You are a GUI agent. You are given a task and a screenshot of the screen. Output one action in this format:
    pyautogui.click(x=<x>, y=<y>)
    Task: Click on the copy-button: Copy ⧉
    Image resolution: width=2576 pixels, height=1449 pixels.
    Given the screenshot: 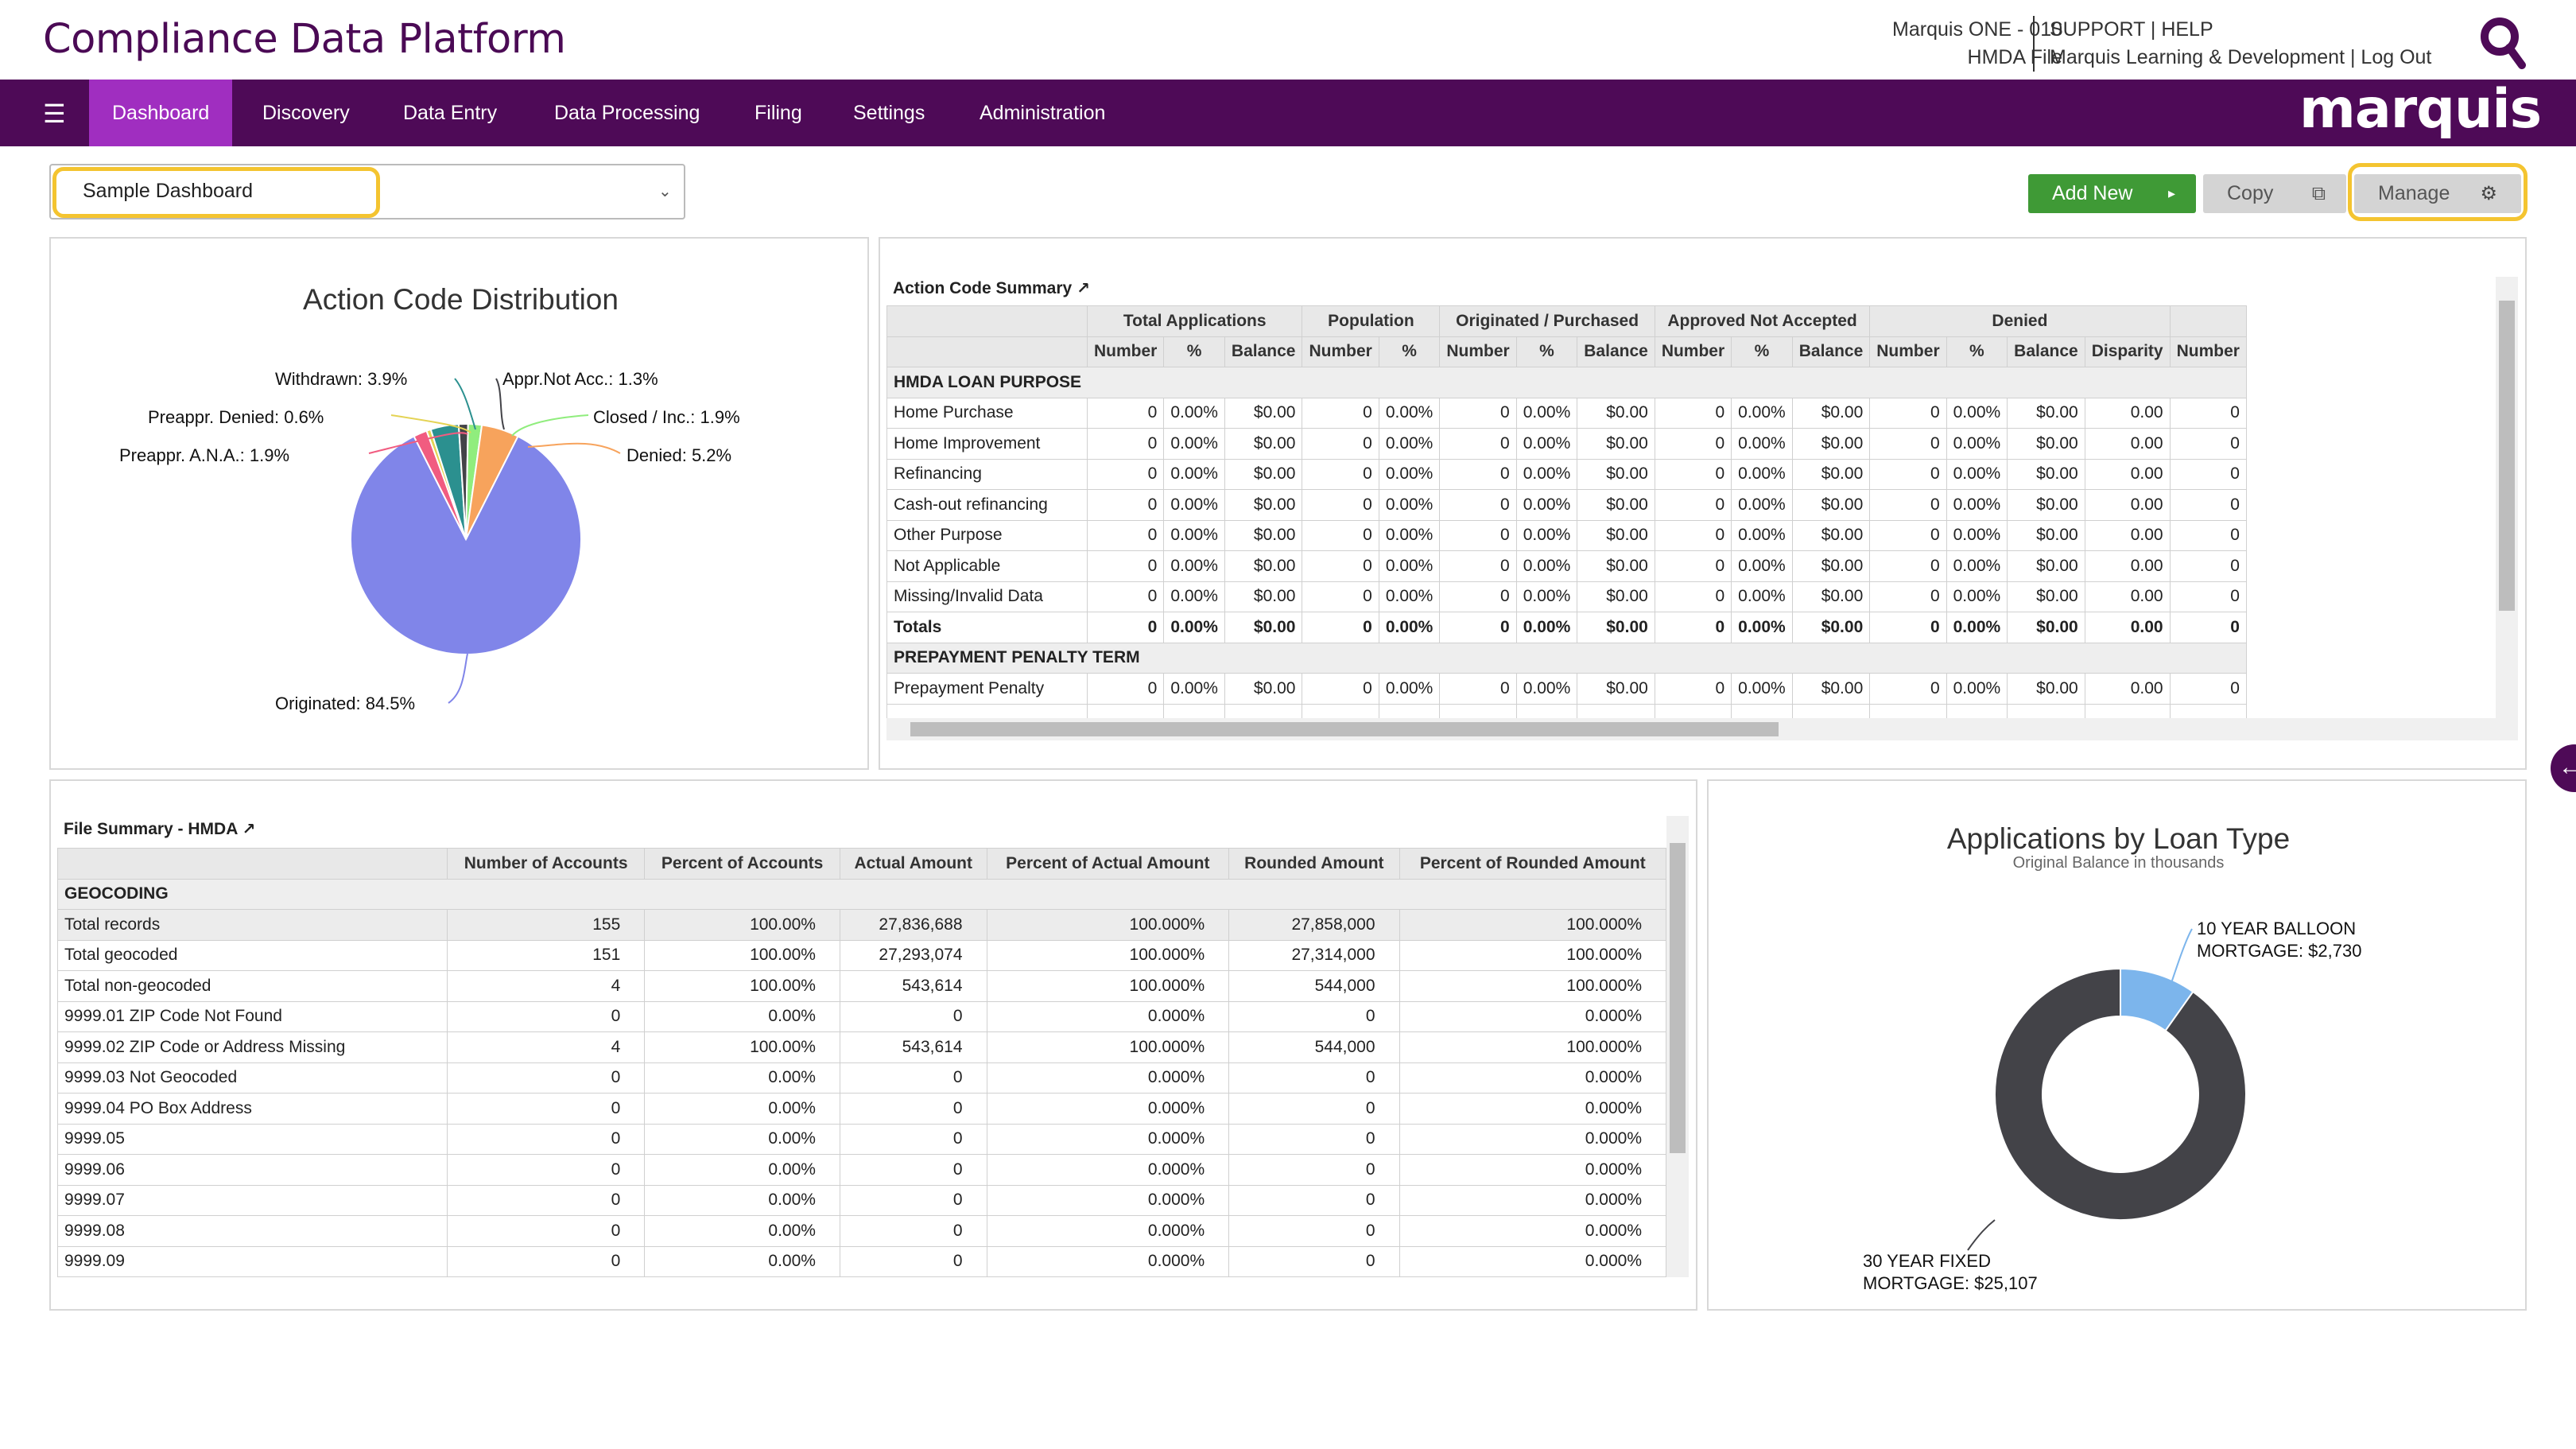 What is the action you would take?
    pyautogui.click(x=2274, y=193)
    